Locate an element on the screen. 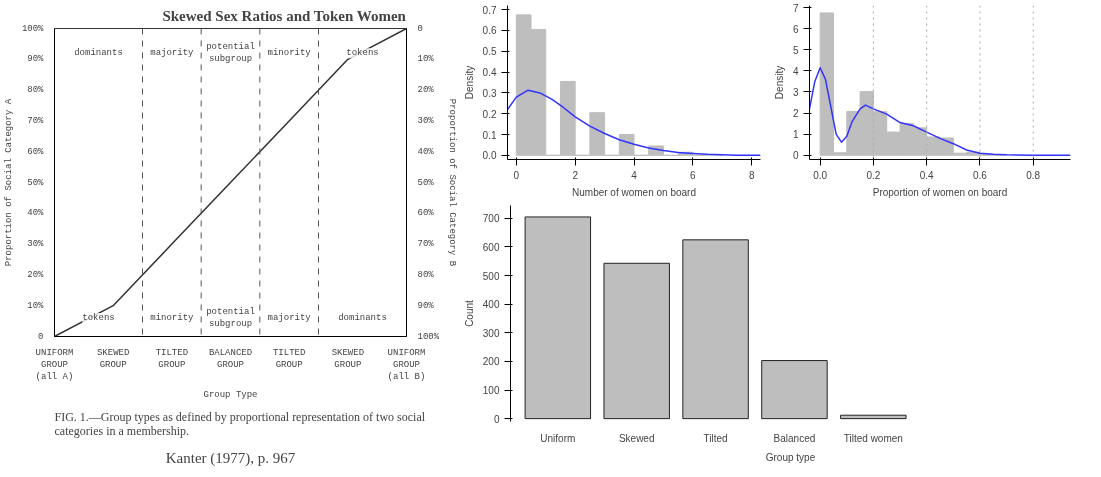 The image size is (1101, 477). x-axis-title: Proportion of women on board is located at coordinates (940, 192).